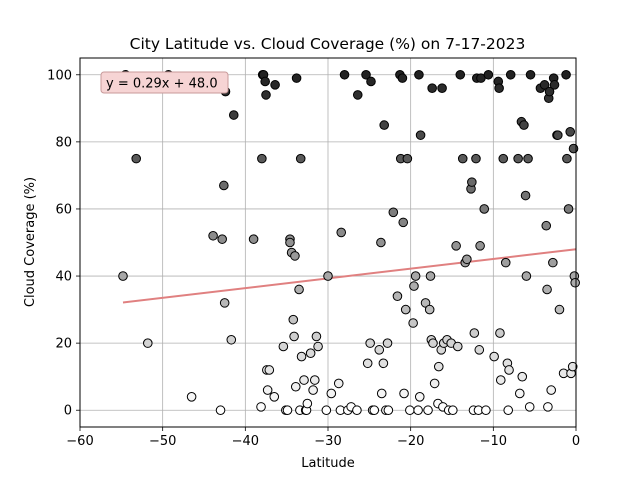  Describe the element at coordinates (576, 441) in the screenshot. I see `x-tick-label: 0` at that location.